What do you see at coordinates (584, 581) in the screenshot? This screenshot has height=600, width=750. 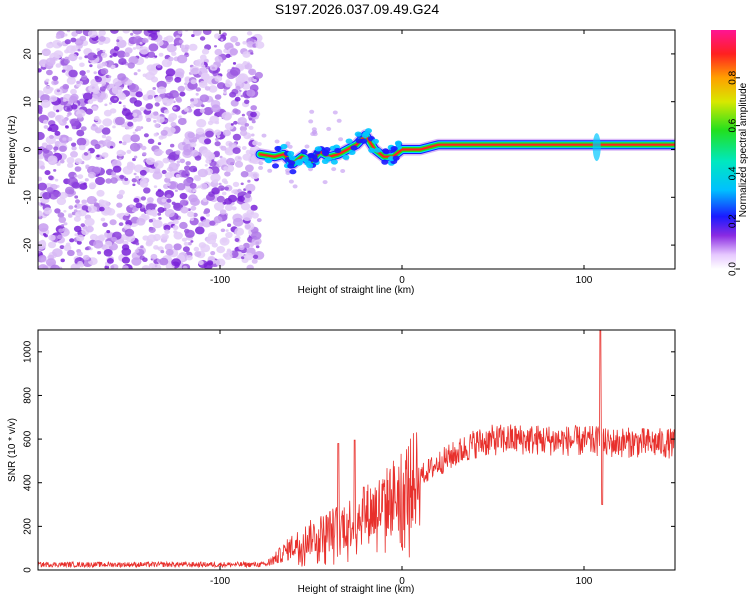 I see `x-tick-label: 100` at bounding box center [584, 581].